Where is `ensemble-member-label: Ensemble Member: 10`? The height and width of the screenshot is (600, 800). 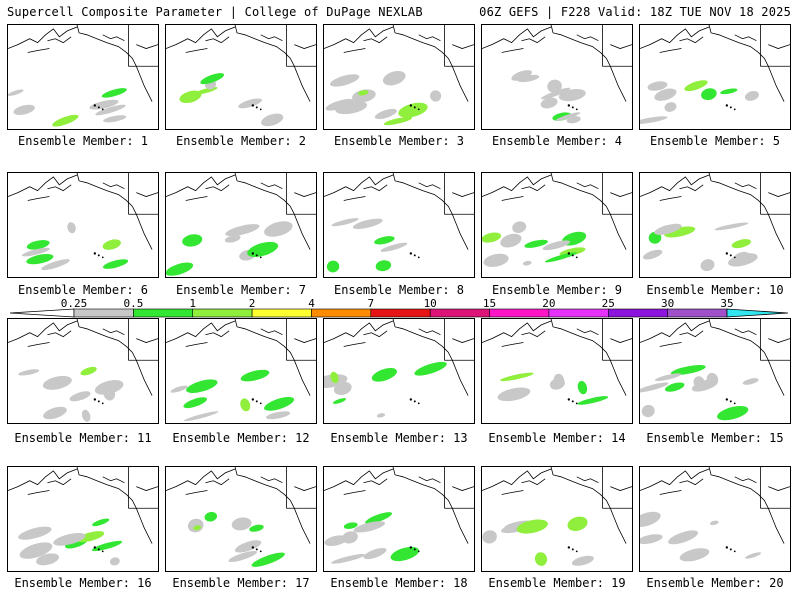
ensemble-member-label: Ensemble Member: 10 is located at coordinates (715, 290).